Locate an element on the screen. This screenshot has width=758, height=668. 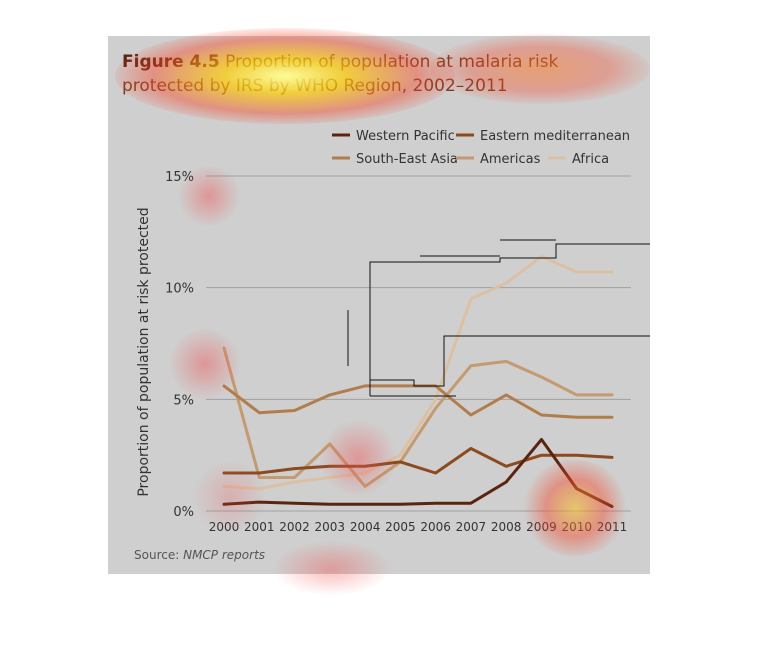
x-tick-label: 2001 is located at coordinates (259, 527).